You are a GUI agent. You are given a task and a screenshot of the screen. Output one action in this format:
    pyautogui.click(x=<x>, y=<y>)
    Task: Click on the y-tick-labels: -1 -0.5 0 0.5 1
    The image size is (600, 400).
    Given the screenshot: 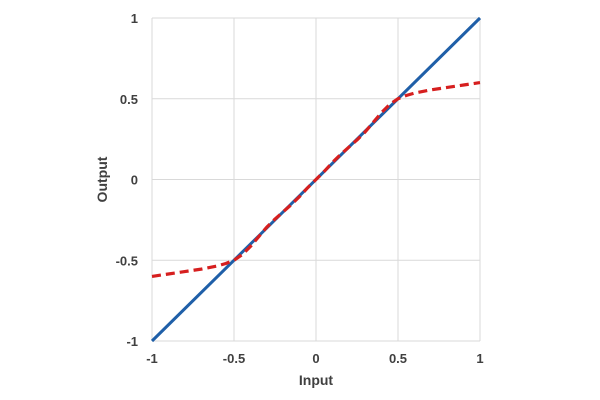 What is the action you would take?
    pyautogui.click(x=127, y=180)
    